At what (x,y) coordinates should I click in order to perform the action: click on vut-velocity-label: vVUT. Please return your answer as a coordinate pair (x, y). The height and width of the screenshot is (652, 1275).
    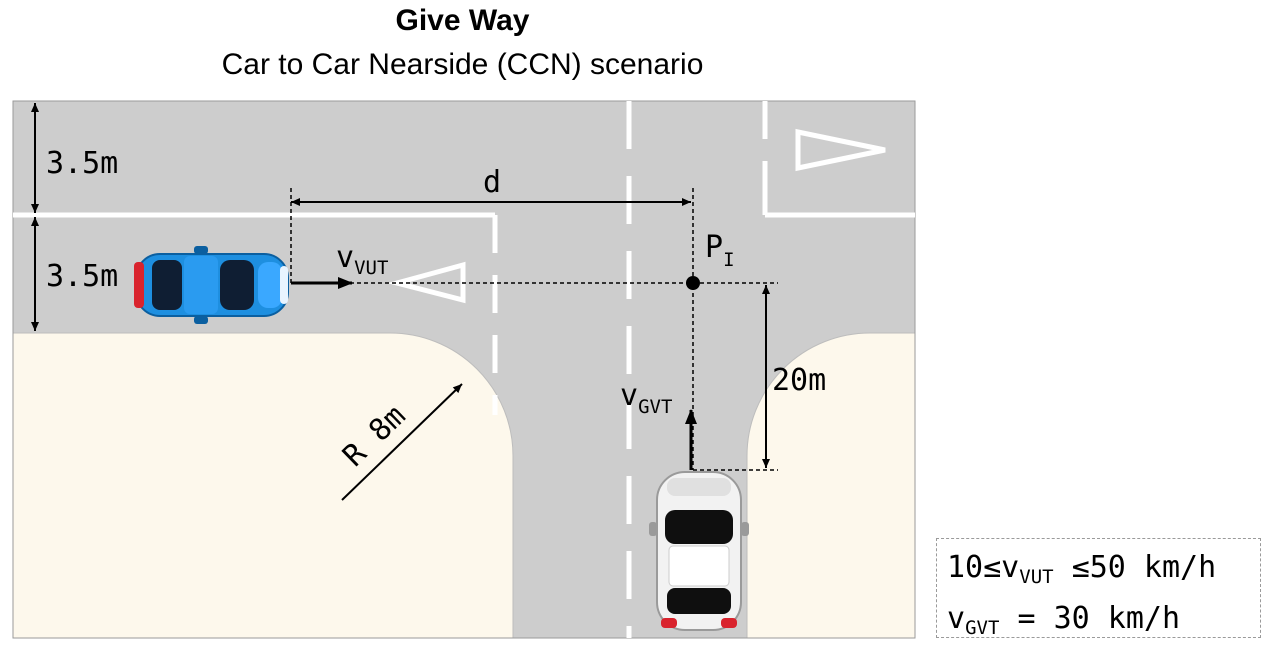
    Looking at the image, I should click on (362, 259).